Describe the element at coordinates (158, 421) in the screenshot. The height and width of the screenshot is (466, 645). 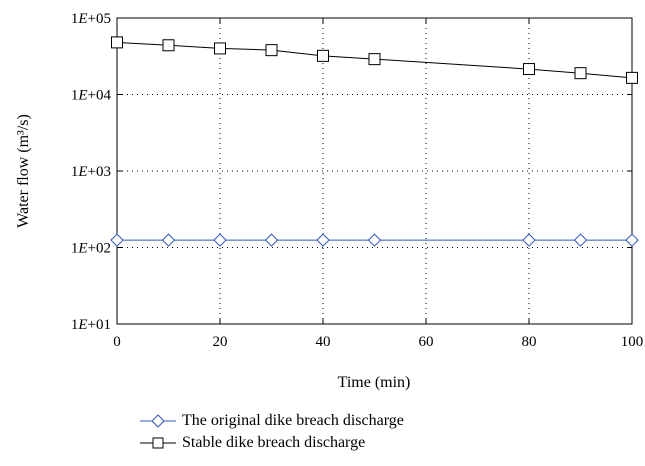
I see `diamond-icon` at that location.